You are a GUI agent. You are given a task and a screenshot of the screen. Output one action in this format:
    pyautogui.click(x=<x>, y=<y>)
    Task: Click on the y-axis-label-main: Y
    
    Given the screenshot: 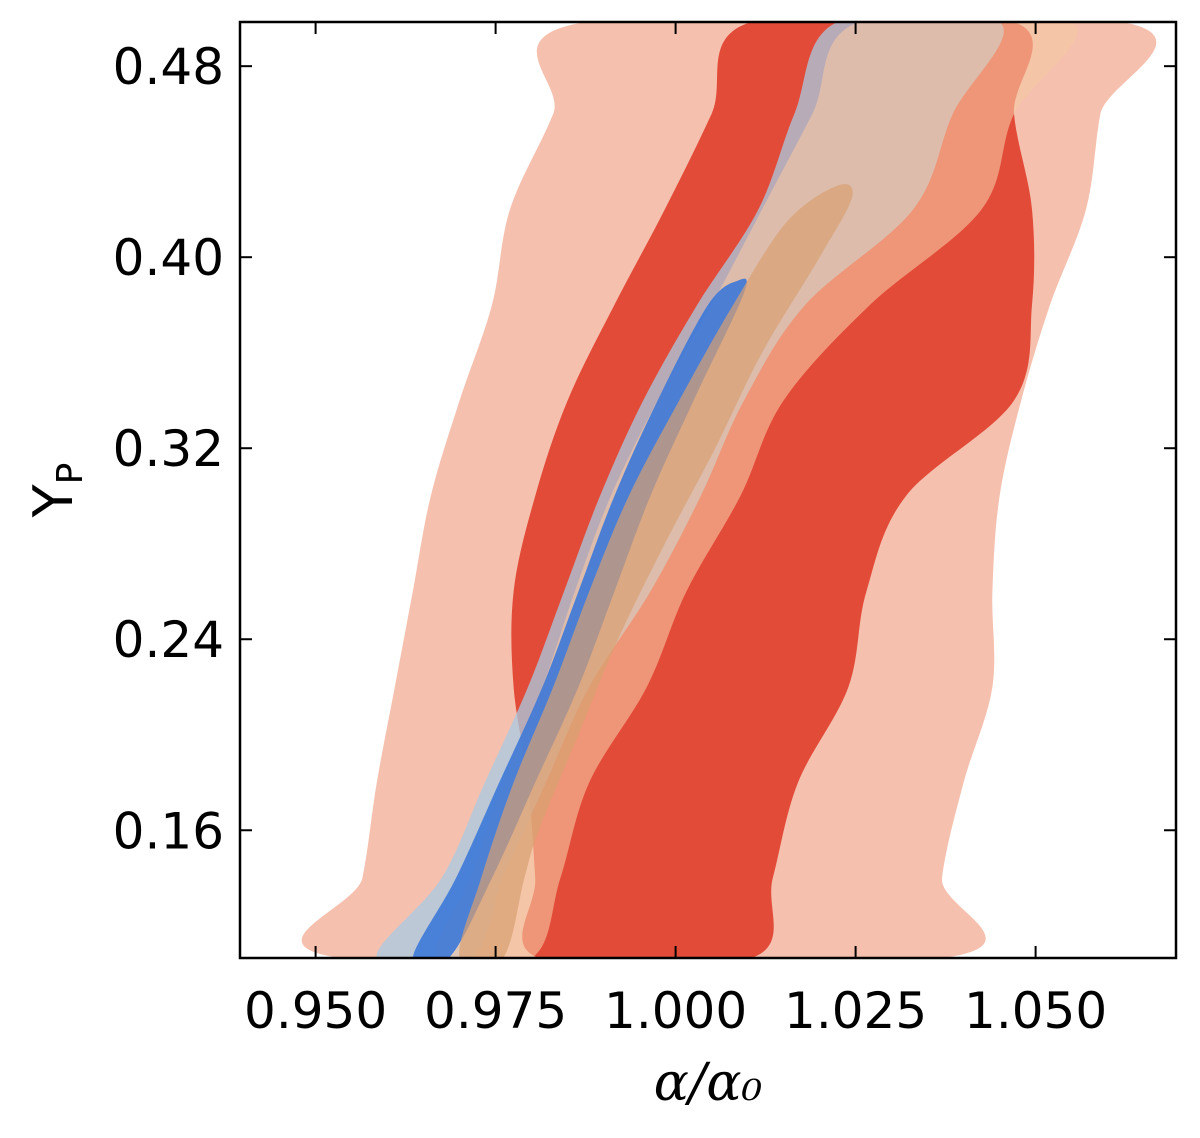 What is the action you would take?
    pyautogui.click(x=53, y=500)
    